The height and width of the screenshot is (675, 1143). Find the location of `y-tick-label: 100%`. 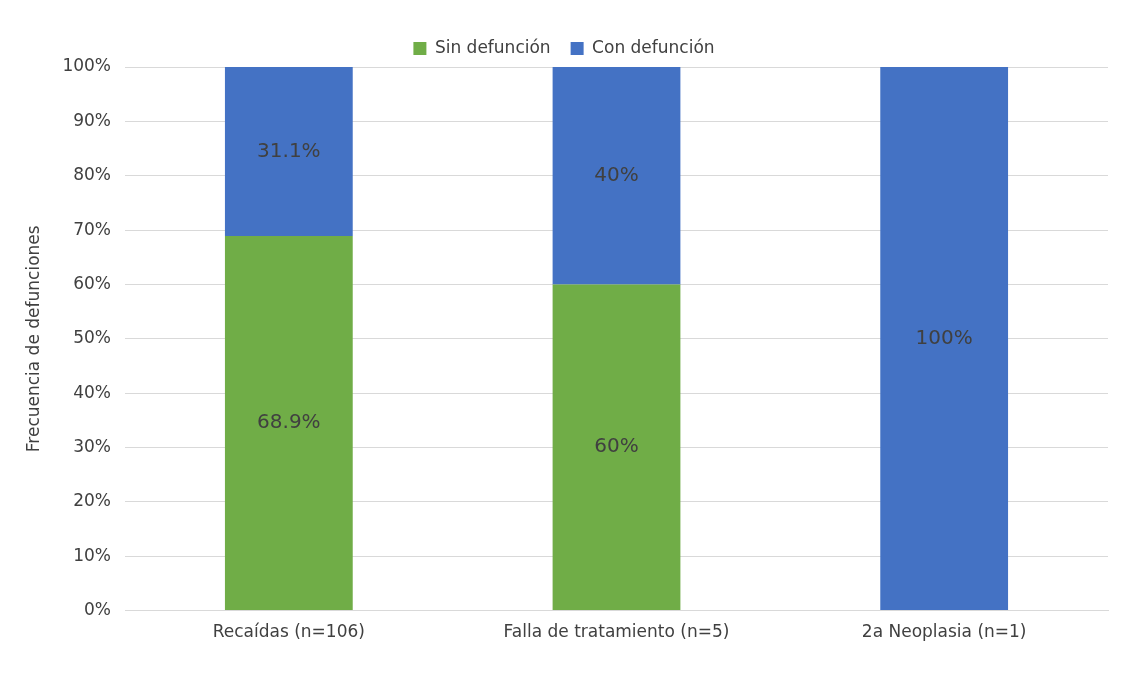

y-tick-label: 100% is located at coordinates (86, 65).